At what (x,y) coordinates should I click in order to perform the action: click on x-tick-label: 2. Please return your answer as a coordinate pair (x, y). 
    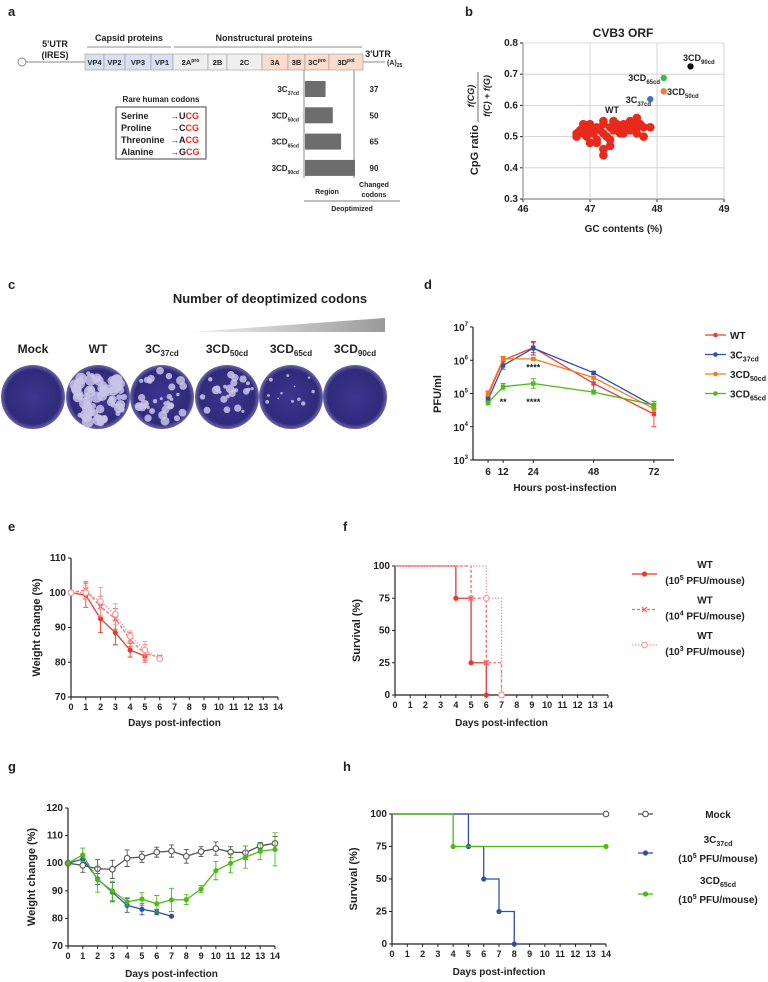
    Looking at the image, I should click on (422, 954).